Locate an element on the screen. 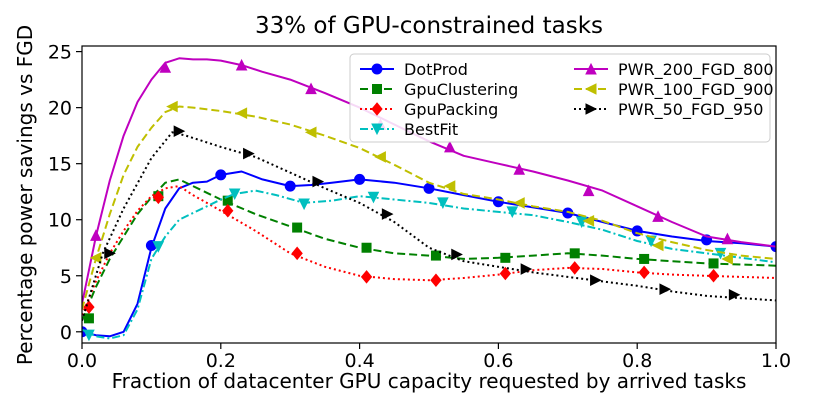 Image resolution: width=814 pixels, height=407 pixels. x-tick-label: 1.0 is located at coordinates (776, 361).